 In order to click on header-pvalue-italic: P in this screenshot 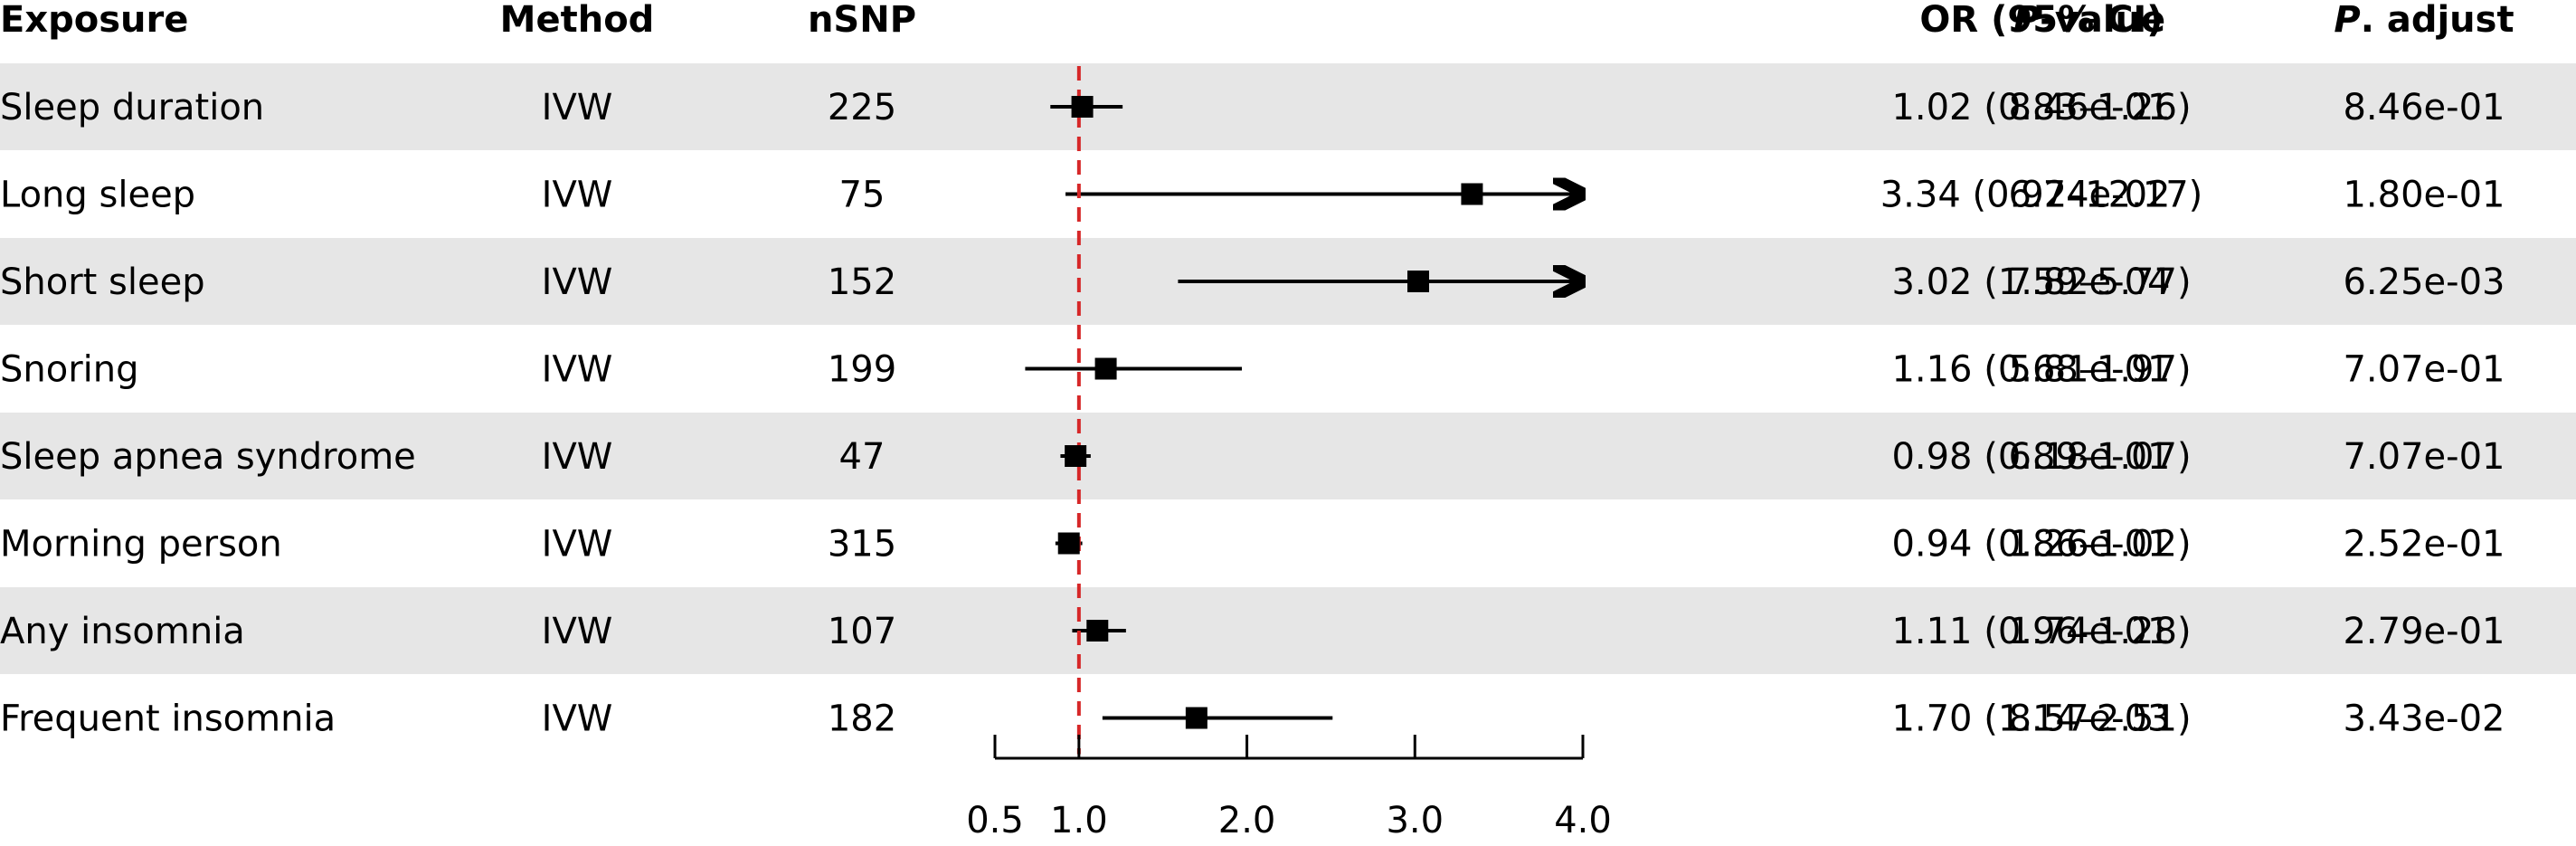, I will do `click(2027, 20)`.